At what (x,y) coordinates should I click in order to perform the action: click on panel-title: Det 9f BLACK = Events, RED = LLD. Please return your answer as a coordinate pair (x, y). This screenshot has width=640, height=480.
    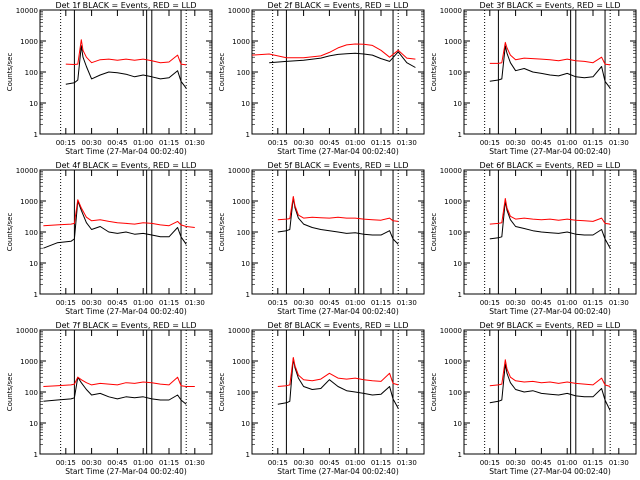
    Looking at the image, I should click on (549, 325).